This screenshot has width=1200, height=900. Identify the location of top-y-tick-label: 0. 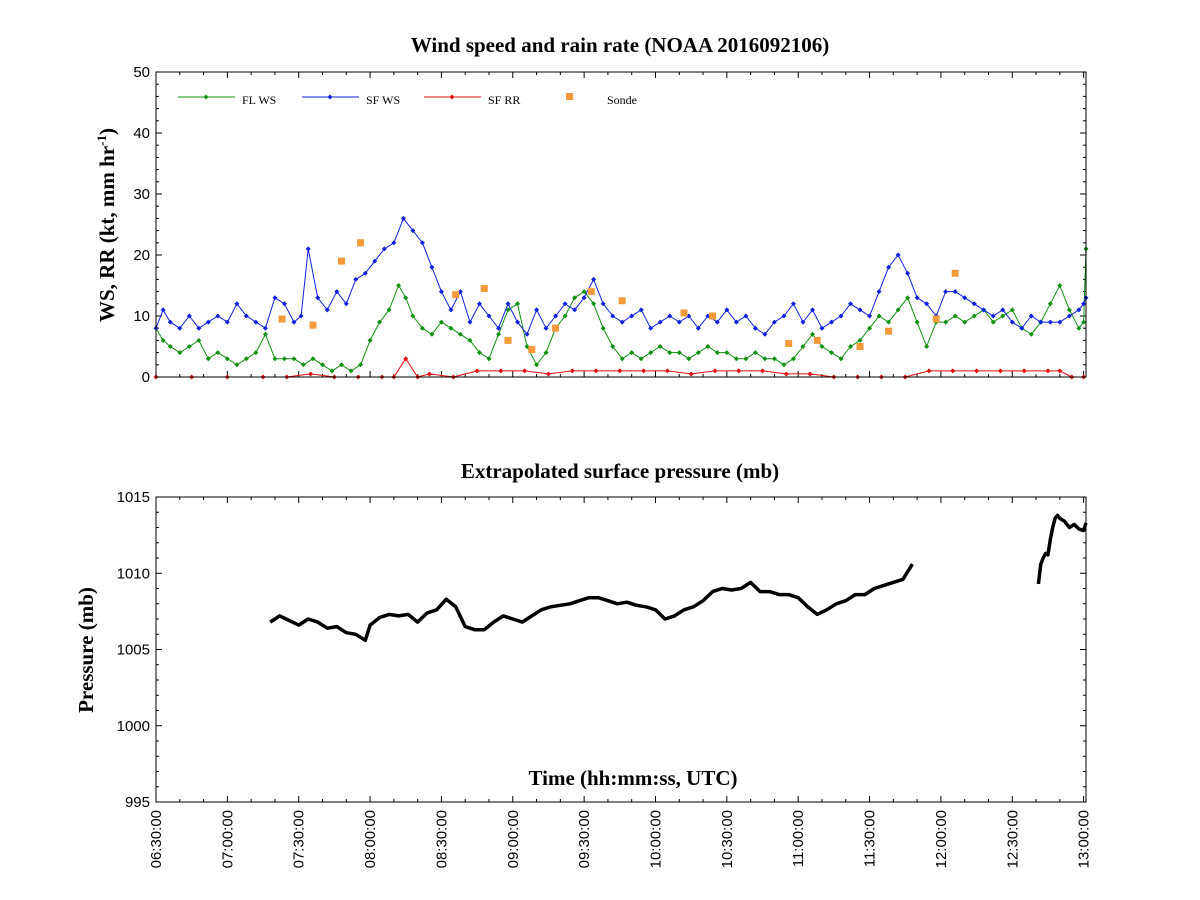
(146, 377).